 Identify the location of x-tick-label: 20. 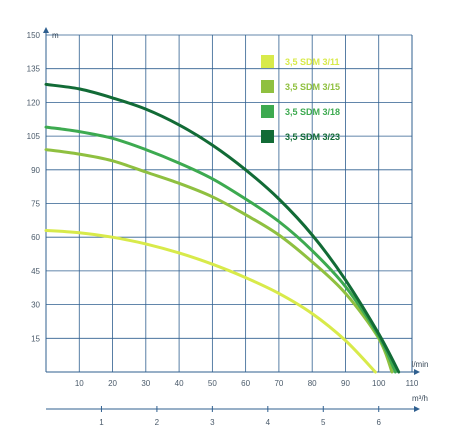
(112, 383).